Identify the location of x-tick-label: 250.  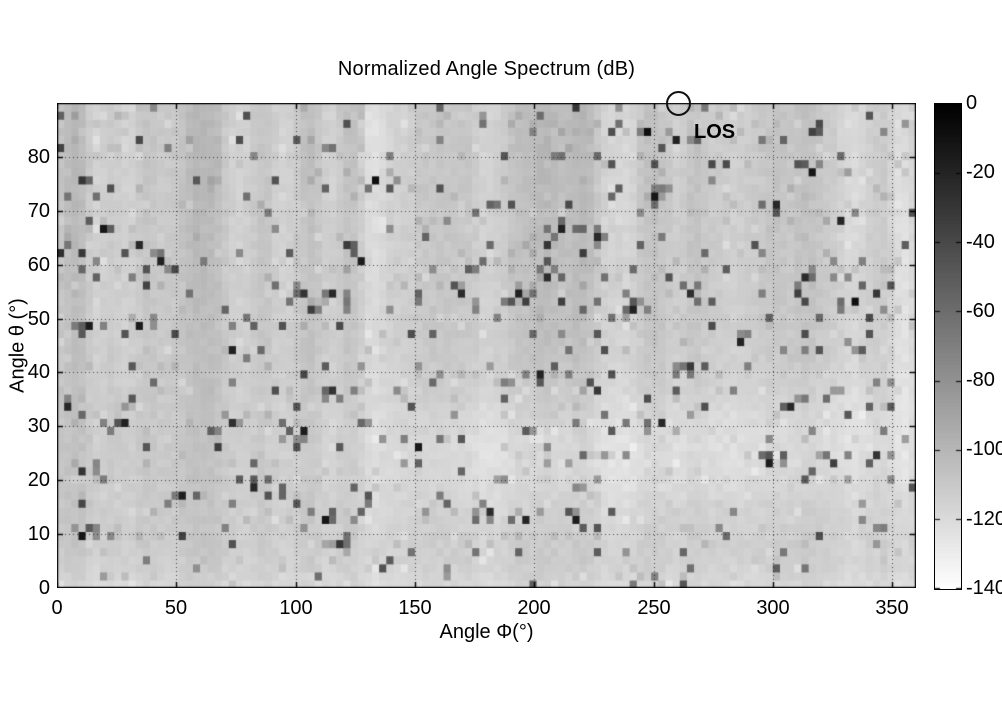
(654, 608).